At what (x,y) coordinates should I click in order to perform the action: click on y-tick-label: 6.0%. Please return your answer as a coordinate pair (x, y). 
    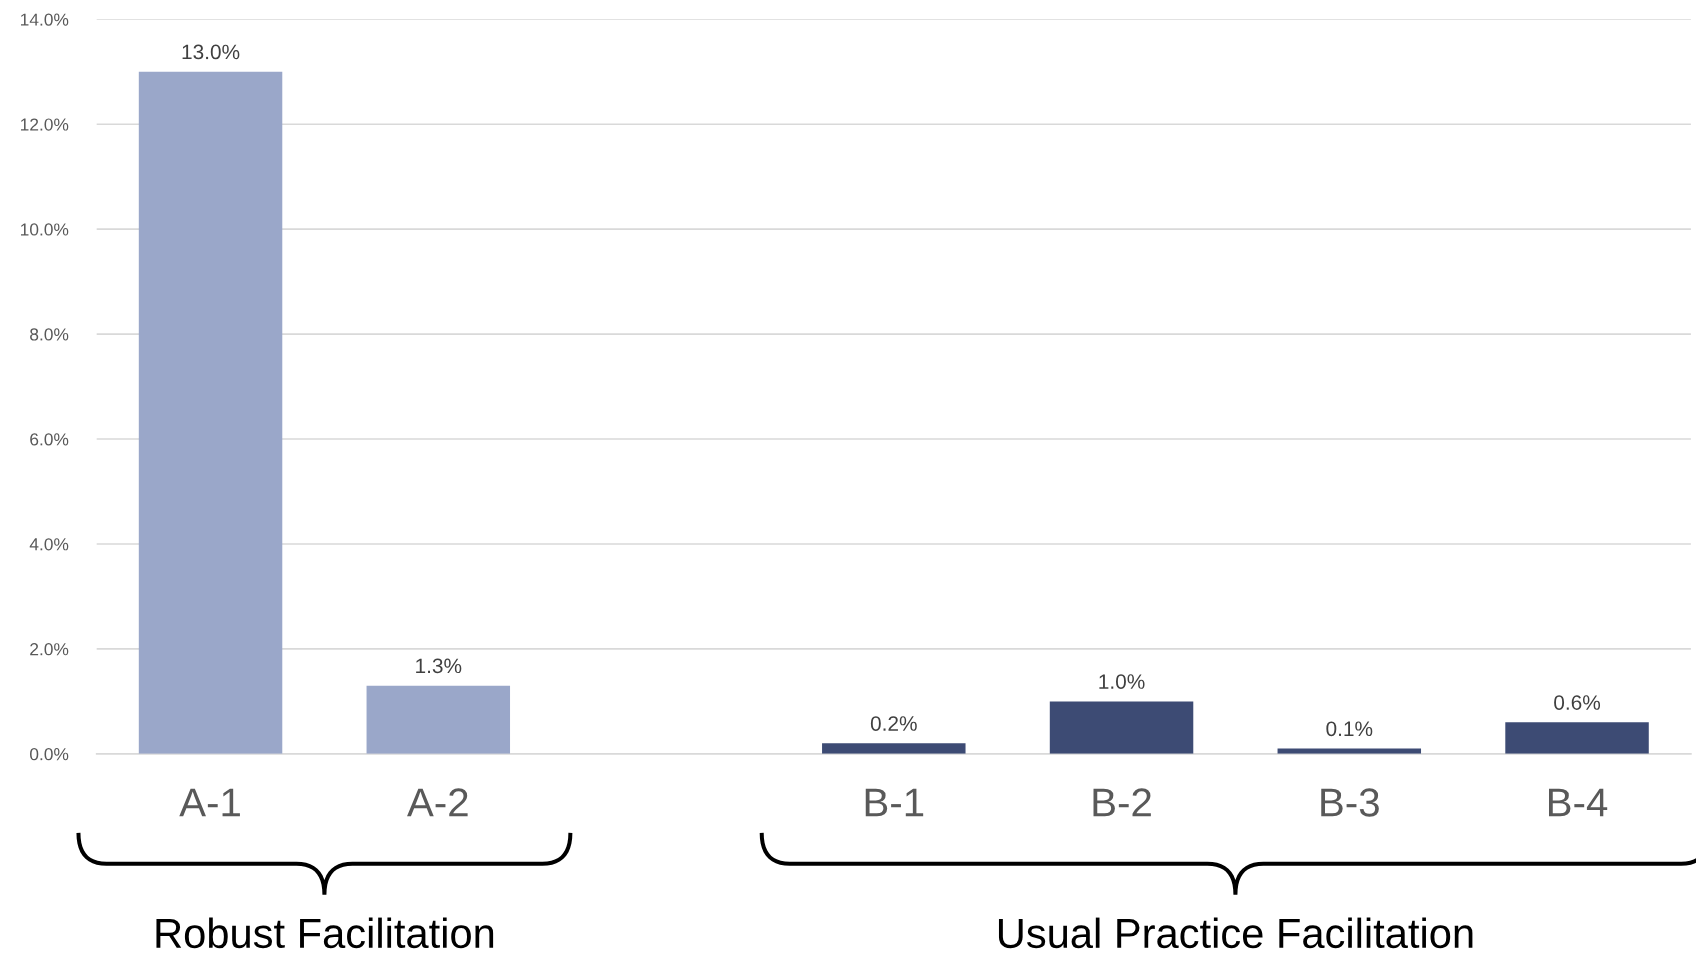
    Looking at the image, I should click on (49, 439).